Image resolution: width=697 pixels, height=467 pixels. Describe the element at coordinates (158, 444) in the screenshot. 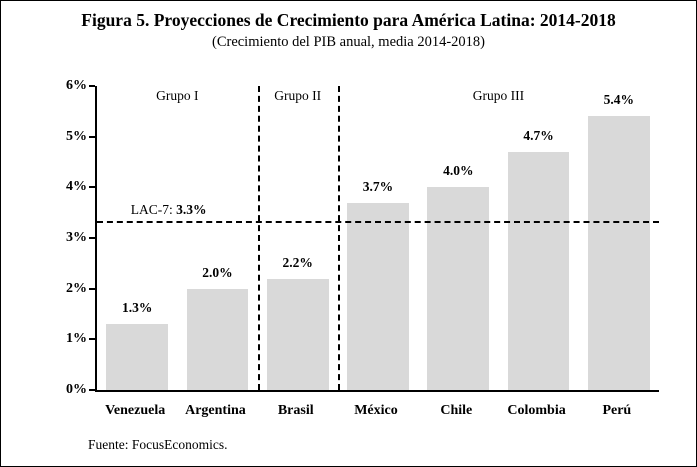

I see `source-note: Fuente: FocusEconomics.` at that location.